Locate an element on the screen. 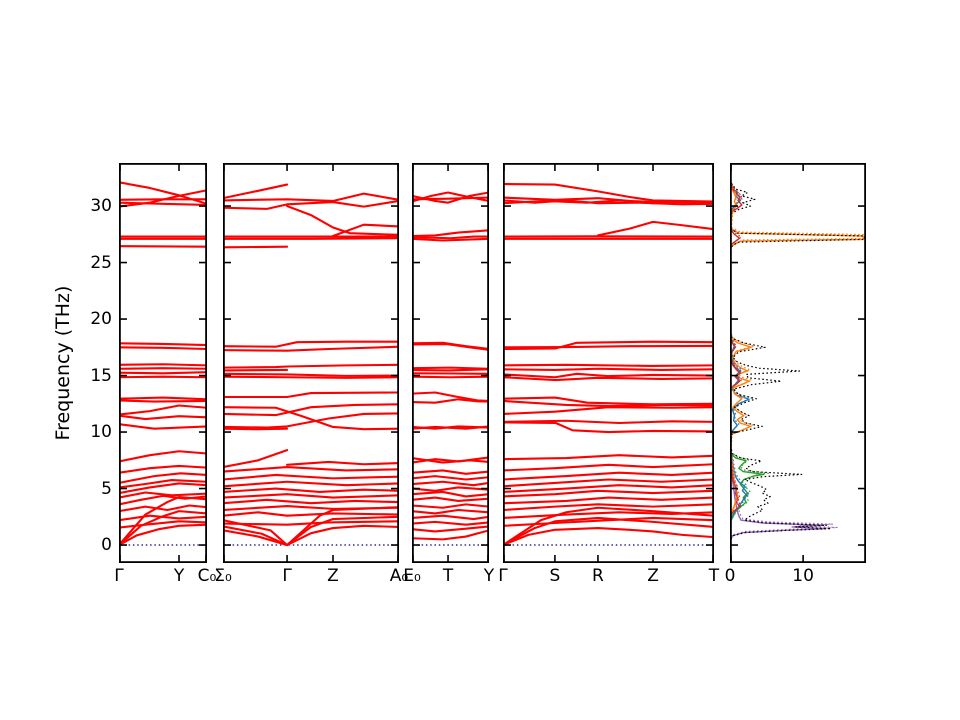 The width and height of the screenshot is (960, 720). x-tick-label-Z: Z is located at coordinates (333, 576).